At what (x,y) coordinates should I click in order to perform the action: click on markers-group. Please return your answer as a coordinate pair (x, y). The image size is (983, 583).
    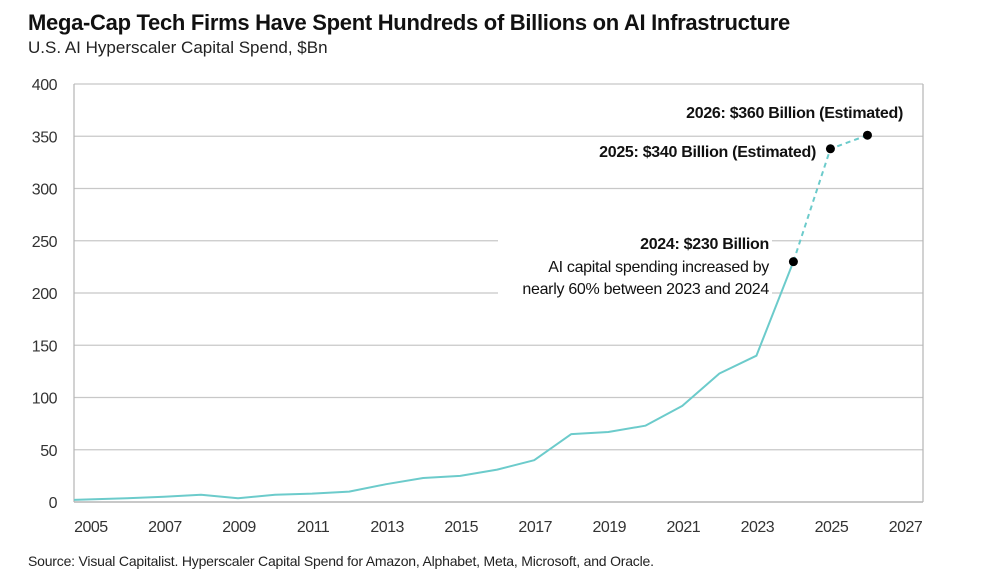
    Looking at the image, I should click on (830, 198).